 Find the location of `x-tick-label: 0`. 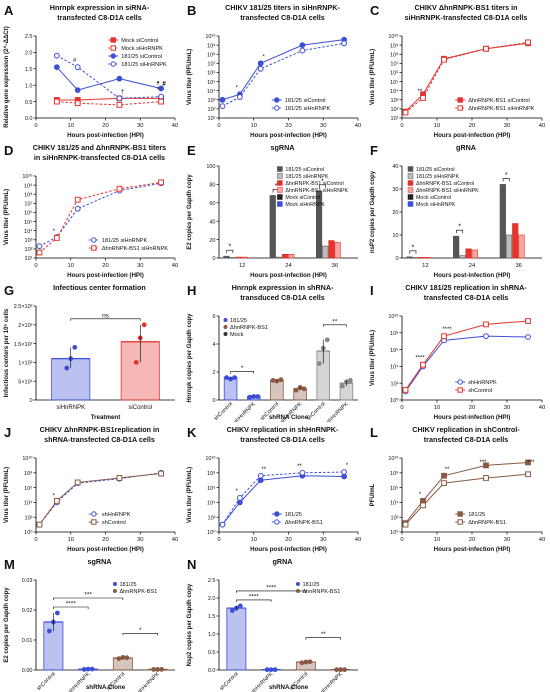

x-tick-label: 0 is located at coordinates (401, 408).